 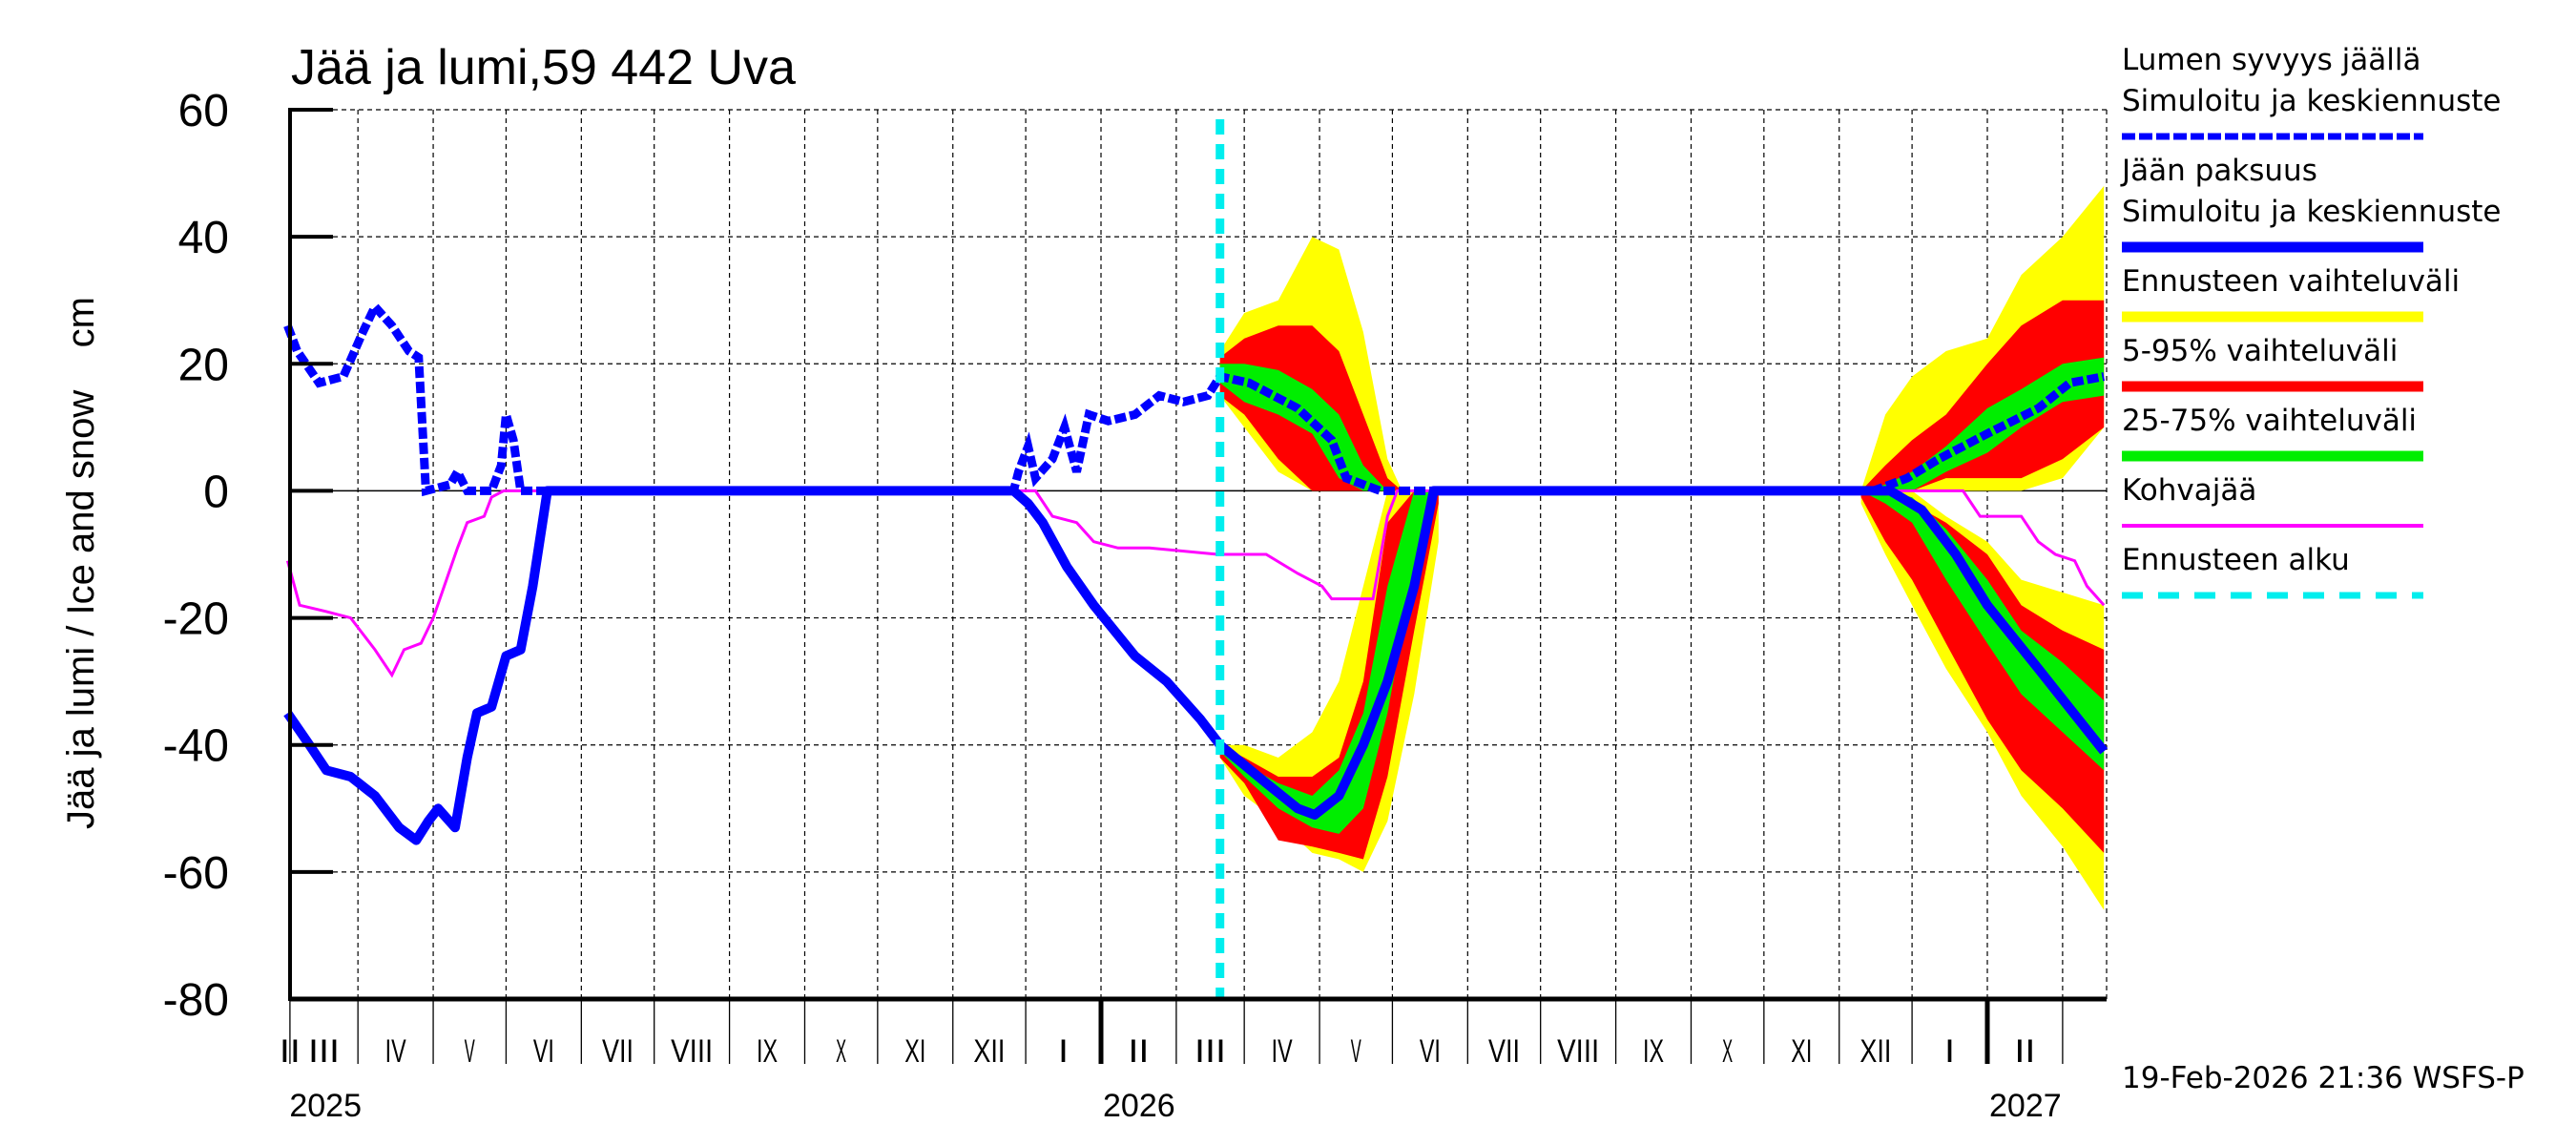 I want to click on legend-label: Jään paksuus, so click(x=2218, y=171).